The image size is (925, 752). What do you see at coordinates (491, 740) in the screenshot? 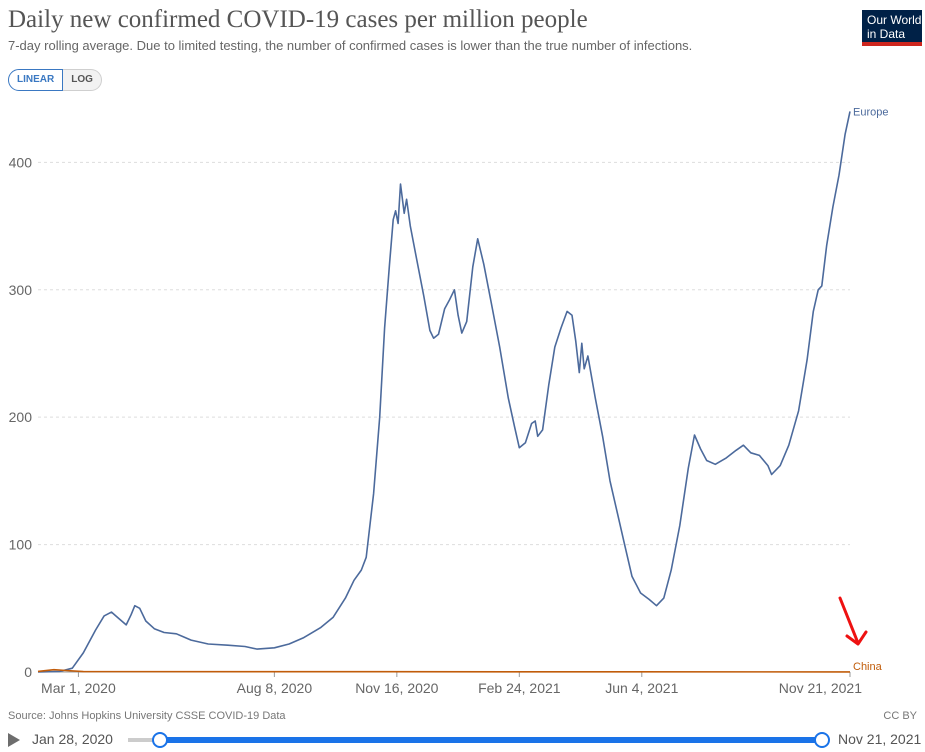
I see `timeline-track-selected` at bounding box center [491, 740].